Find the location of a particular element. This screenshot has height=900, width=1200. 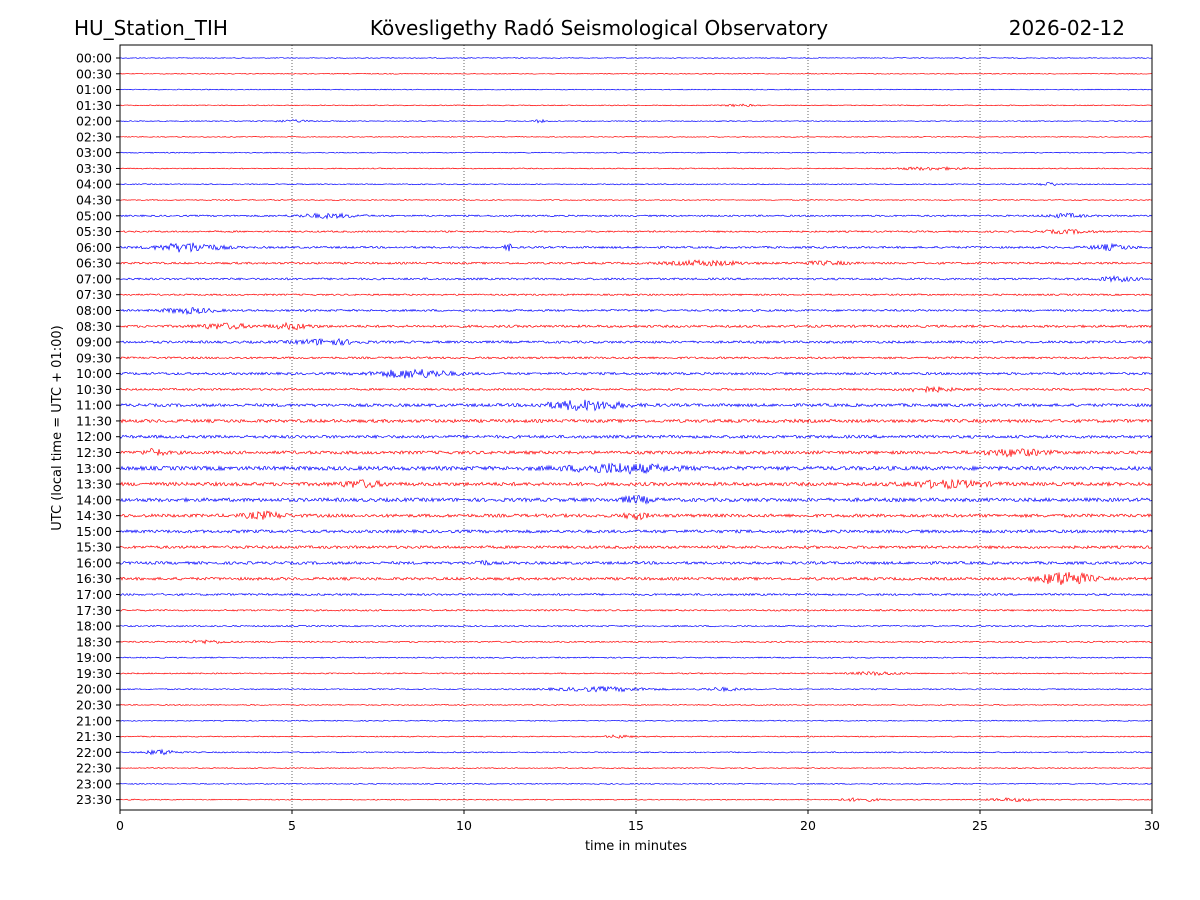

y-tick-label-00:30: 00:30 is located at coordinates (94, 73).